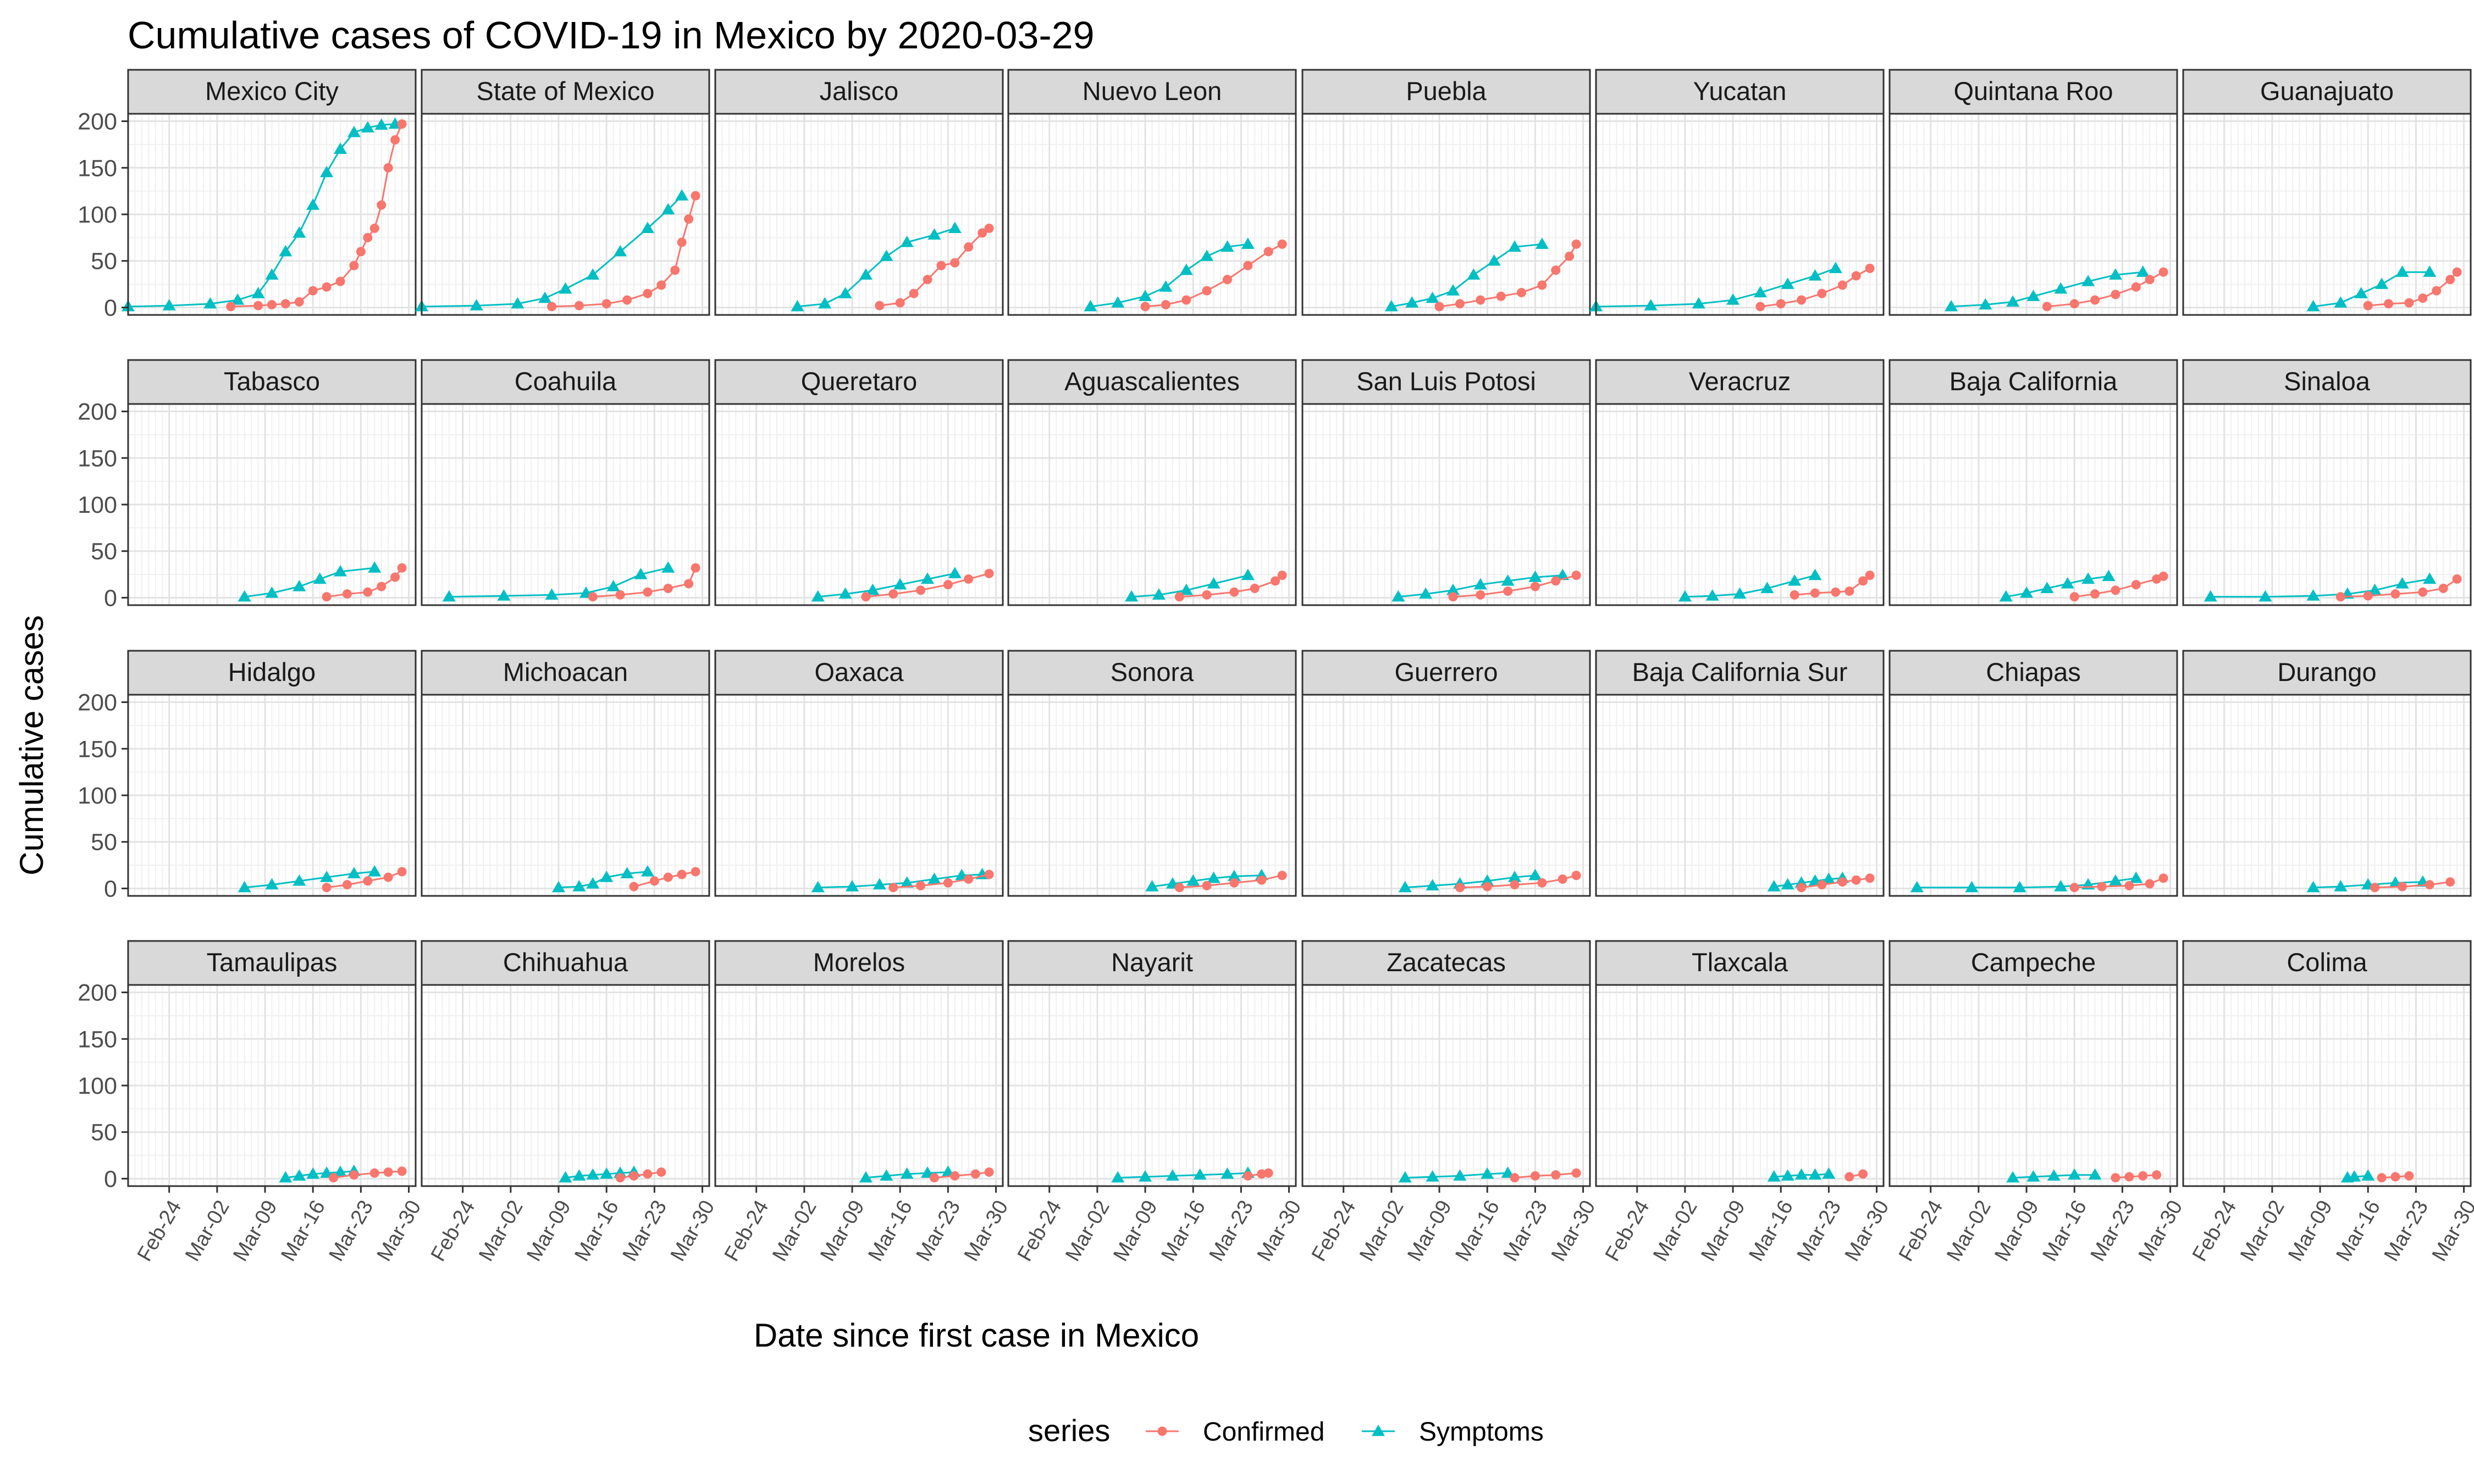 The height and width of the screenshot is (1484, 2474). Describe the element at coordinates (262, 214) in the screenshot. I see `series-symptoms` at that location.